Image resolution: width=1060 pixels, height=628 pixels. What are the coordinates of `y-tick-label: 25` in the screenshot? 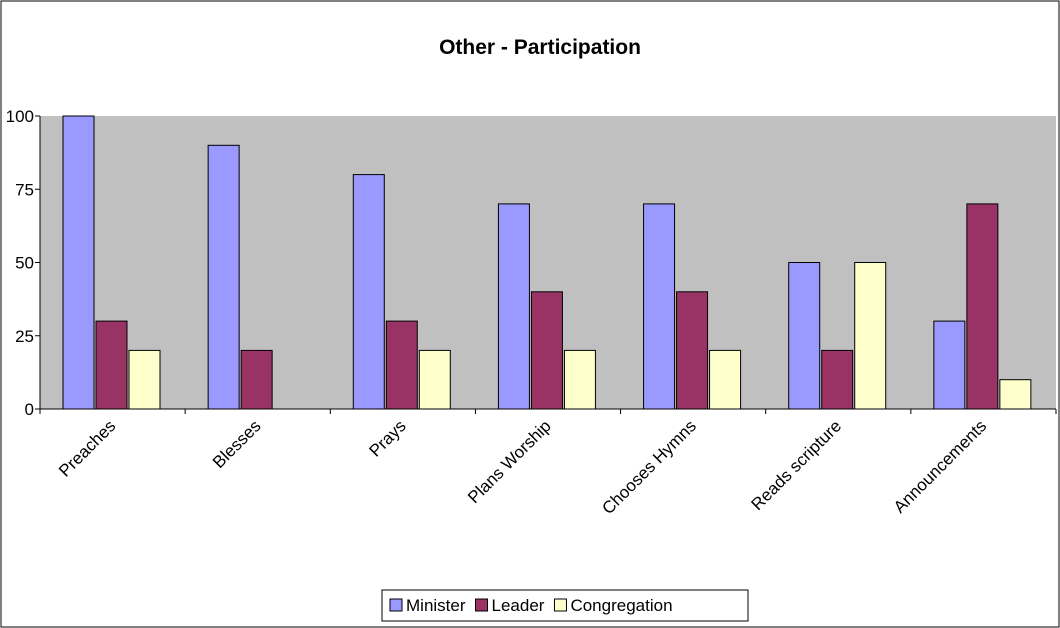 It's located at (24, 336).